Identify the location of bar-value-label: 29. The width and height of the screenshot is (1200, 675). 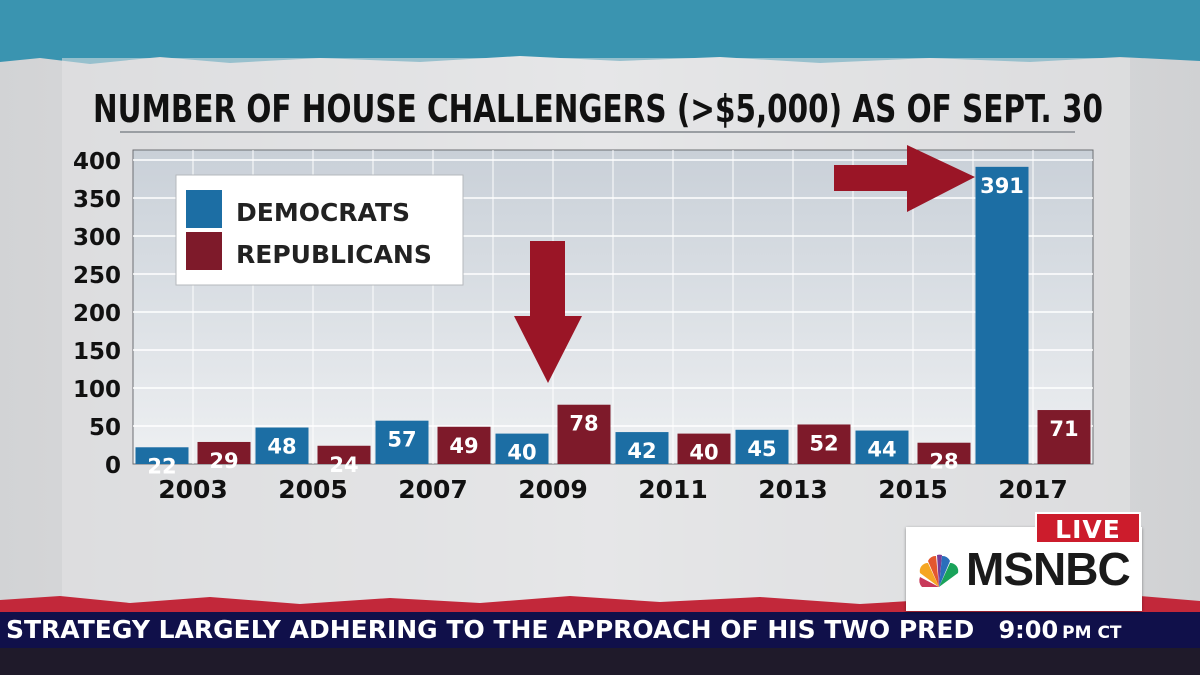
(223, 461).